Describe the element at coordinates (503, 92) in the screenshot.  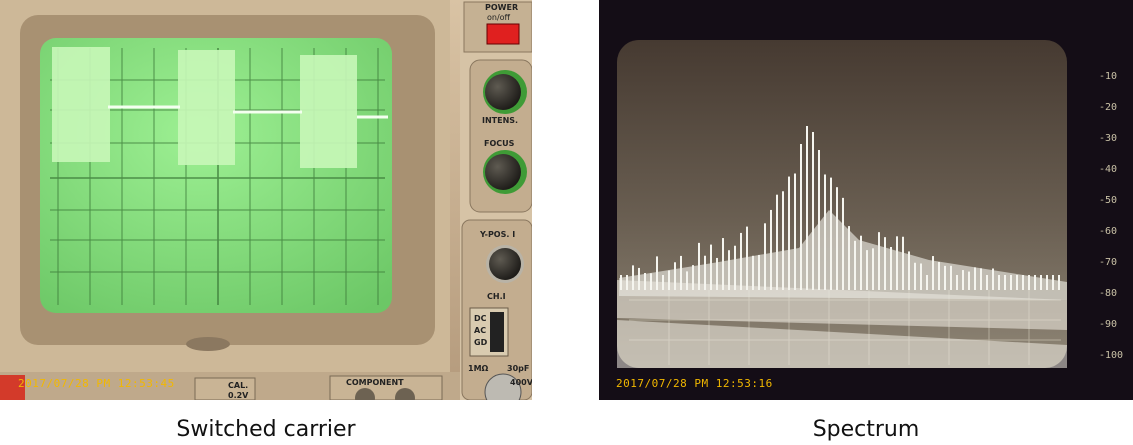
I see `intens-knob` at that location.